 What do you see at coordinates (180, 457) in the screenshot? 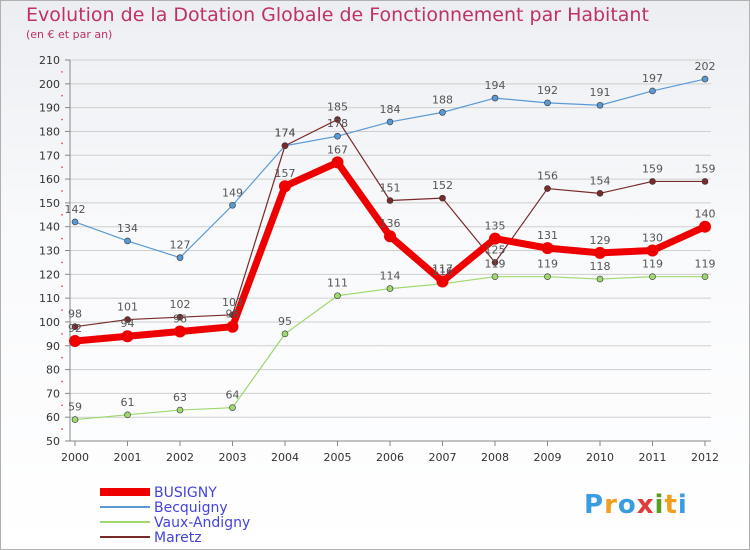
I see `x-tick-label: 2002` at bounding box center [180, 457].